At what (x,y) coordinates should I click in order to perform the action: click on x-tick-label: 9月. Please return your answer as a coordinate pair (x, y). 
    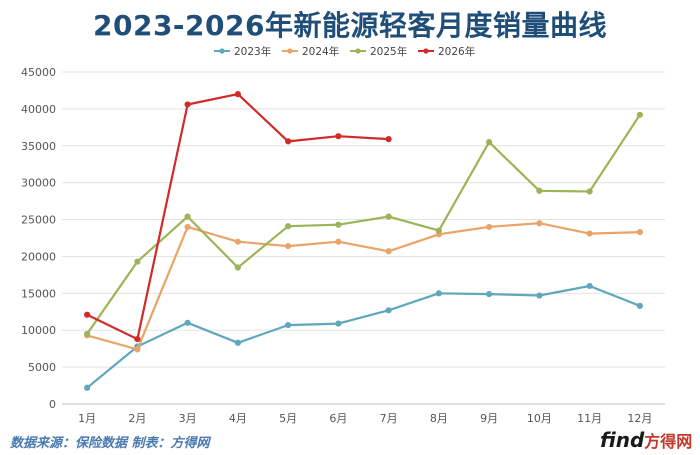
    Looking at the image, I should click on (489, 418).